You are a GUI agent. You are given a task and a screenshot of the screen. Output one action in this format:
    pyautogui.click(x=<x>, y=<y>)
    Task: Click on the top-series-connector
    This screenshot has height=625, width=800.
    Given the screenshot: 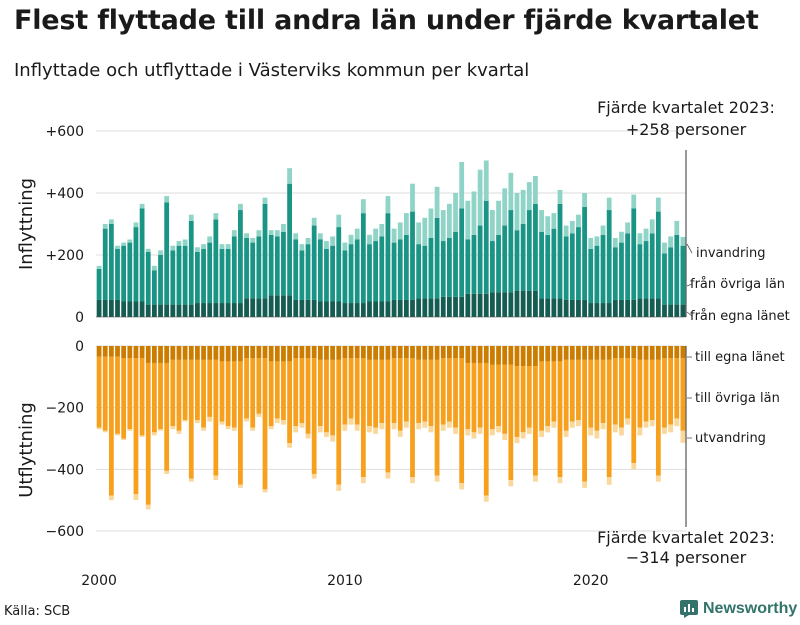 What is the action you would take?
    pyautogui.click(x=689, y=248)
    